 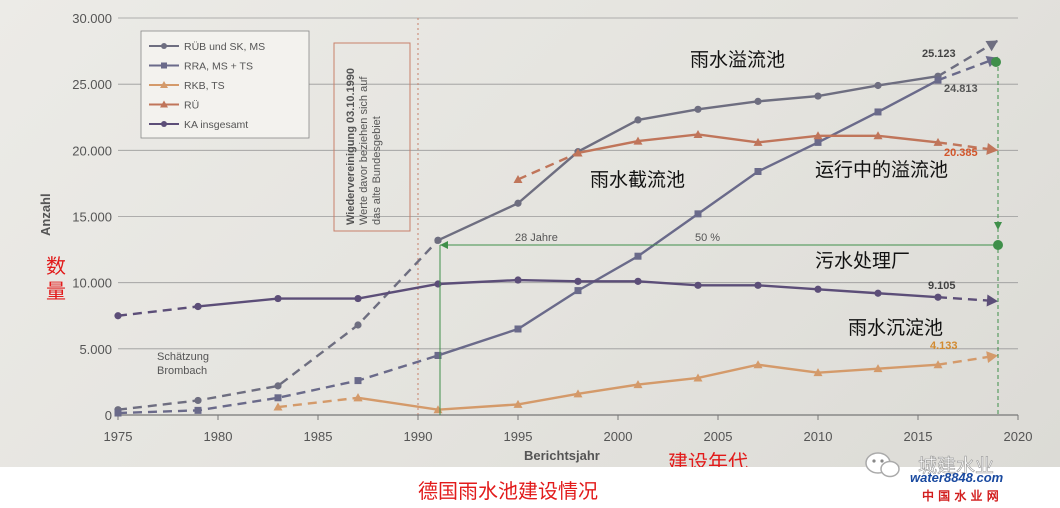 What do you see at coordinates (718, 436) in the screenshot?
I see `x-tick-label: 2005` at bounding box center [718, 436].